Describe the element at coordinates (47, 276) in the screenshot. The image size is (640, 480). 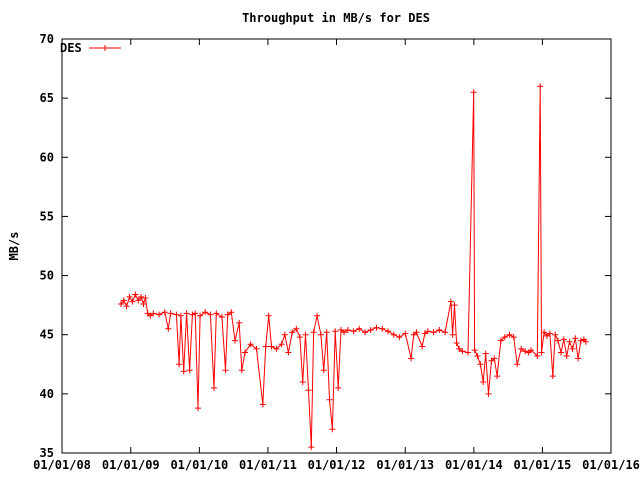
I see `y-tick-label: 50` at that location.